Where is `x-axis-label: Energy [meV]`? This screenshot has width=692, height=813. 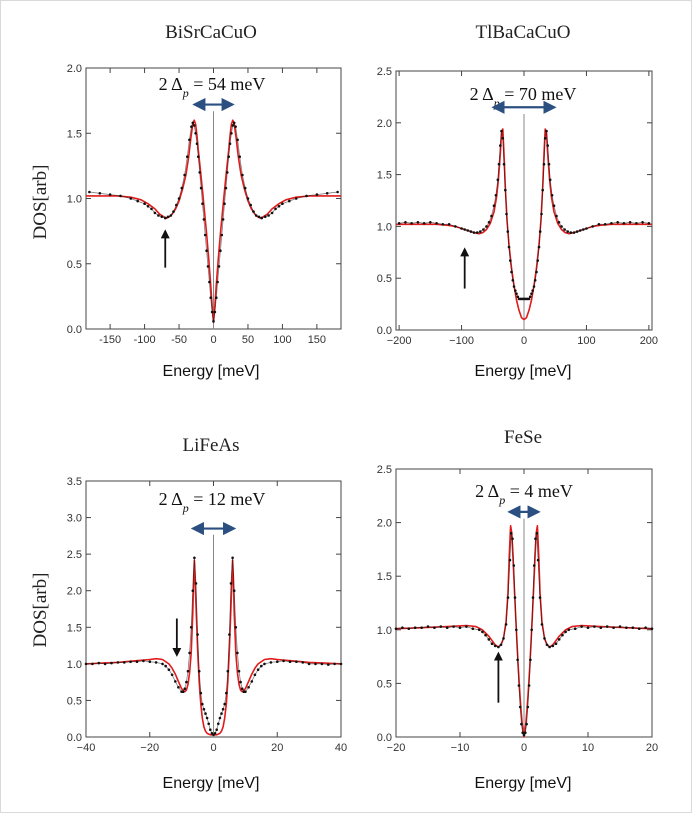 x-axis-label: Energy [meV] is located at coordinates (211, 371).